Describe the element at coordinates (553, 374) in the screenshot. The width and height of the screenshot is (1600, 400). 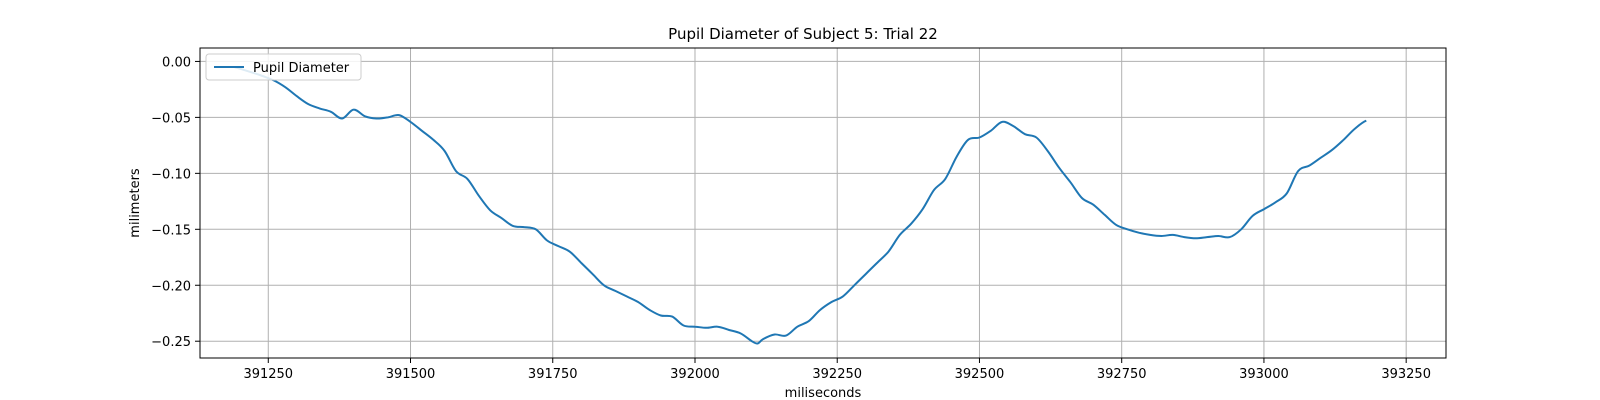
I see `x-tick-label: 391750` at that location.